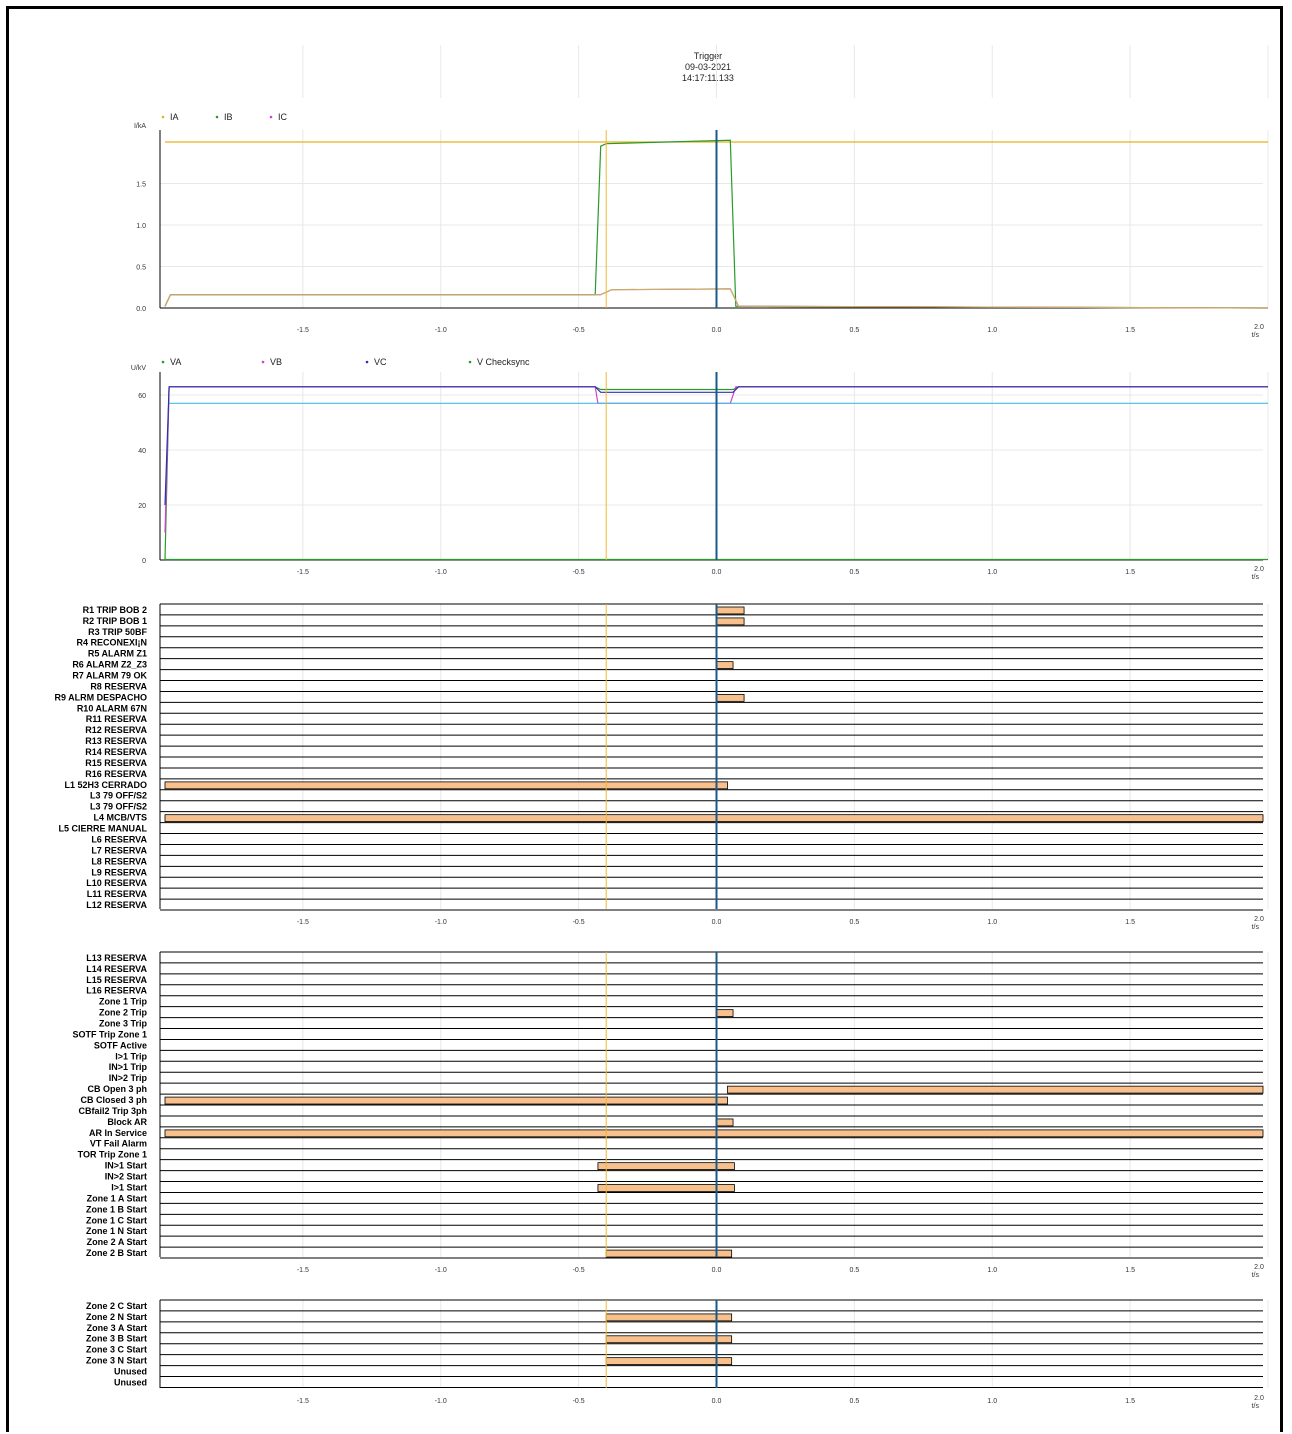 The image size is (1292, 1434). What do you see at coordinates (142, 451) in the screenshot?
I see `y-tick-label: 40` at bounding box center [142, 451].